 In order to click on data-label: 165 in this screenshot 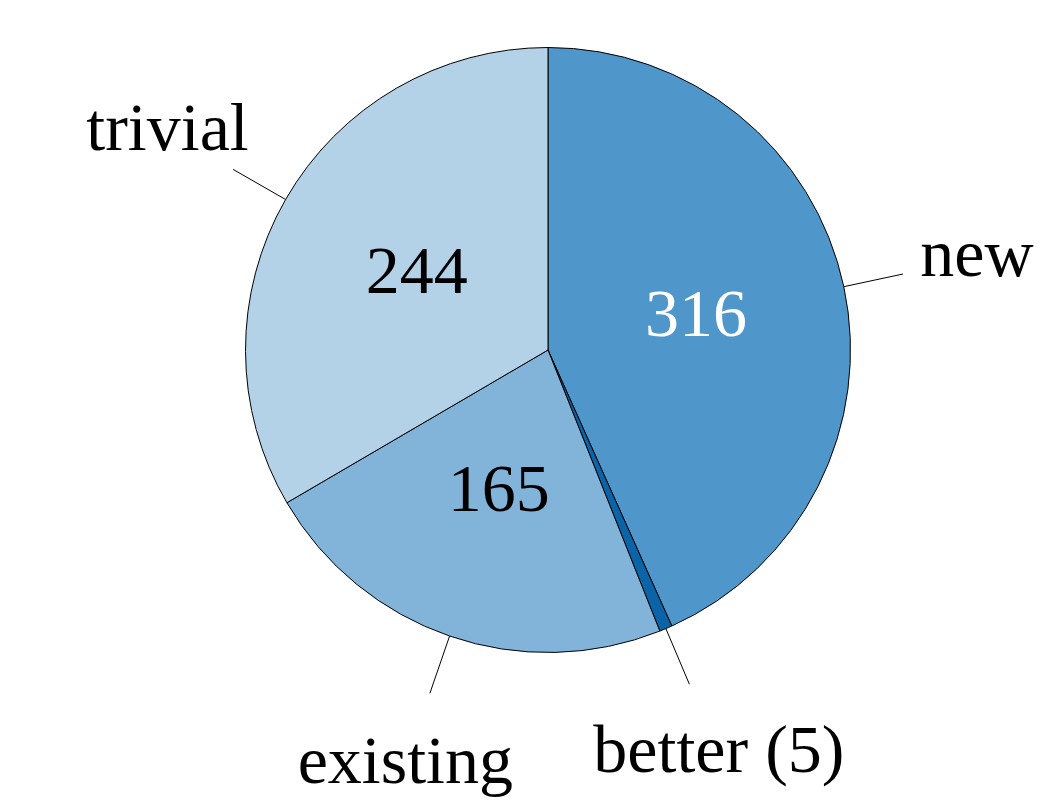, I will do `click(498, 487)`.